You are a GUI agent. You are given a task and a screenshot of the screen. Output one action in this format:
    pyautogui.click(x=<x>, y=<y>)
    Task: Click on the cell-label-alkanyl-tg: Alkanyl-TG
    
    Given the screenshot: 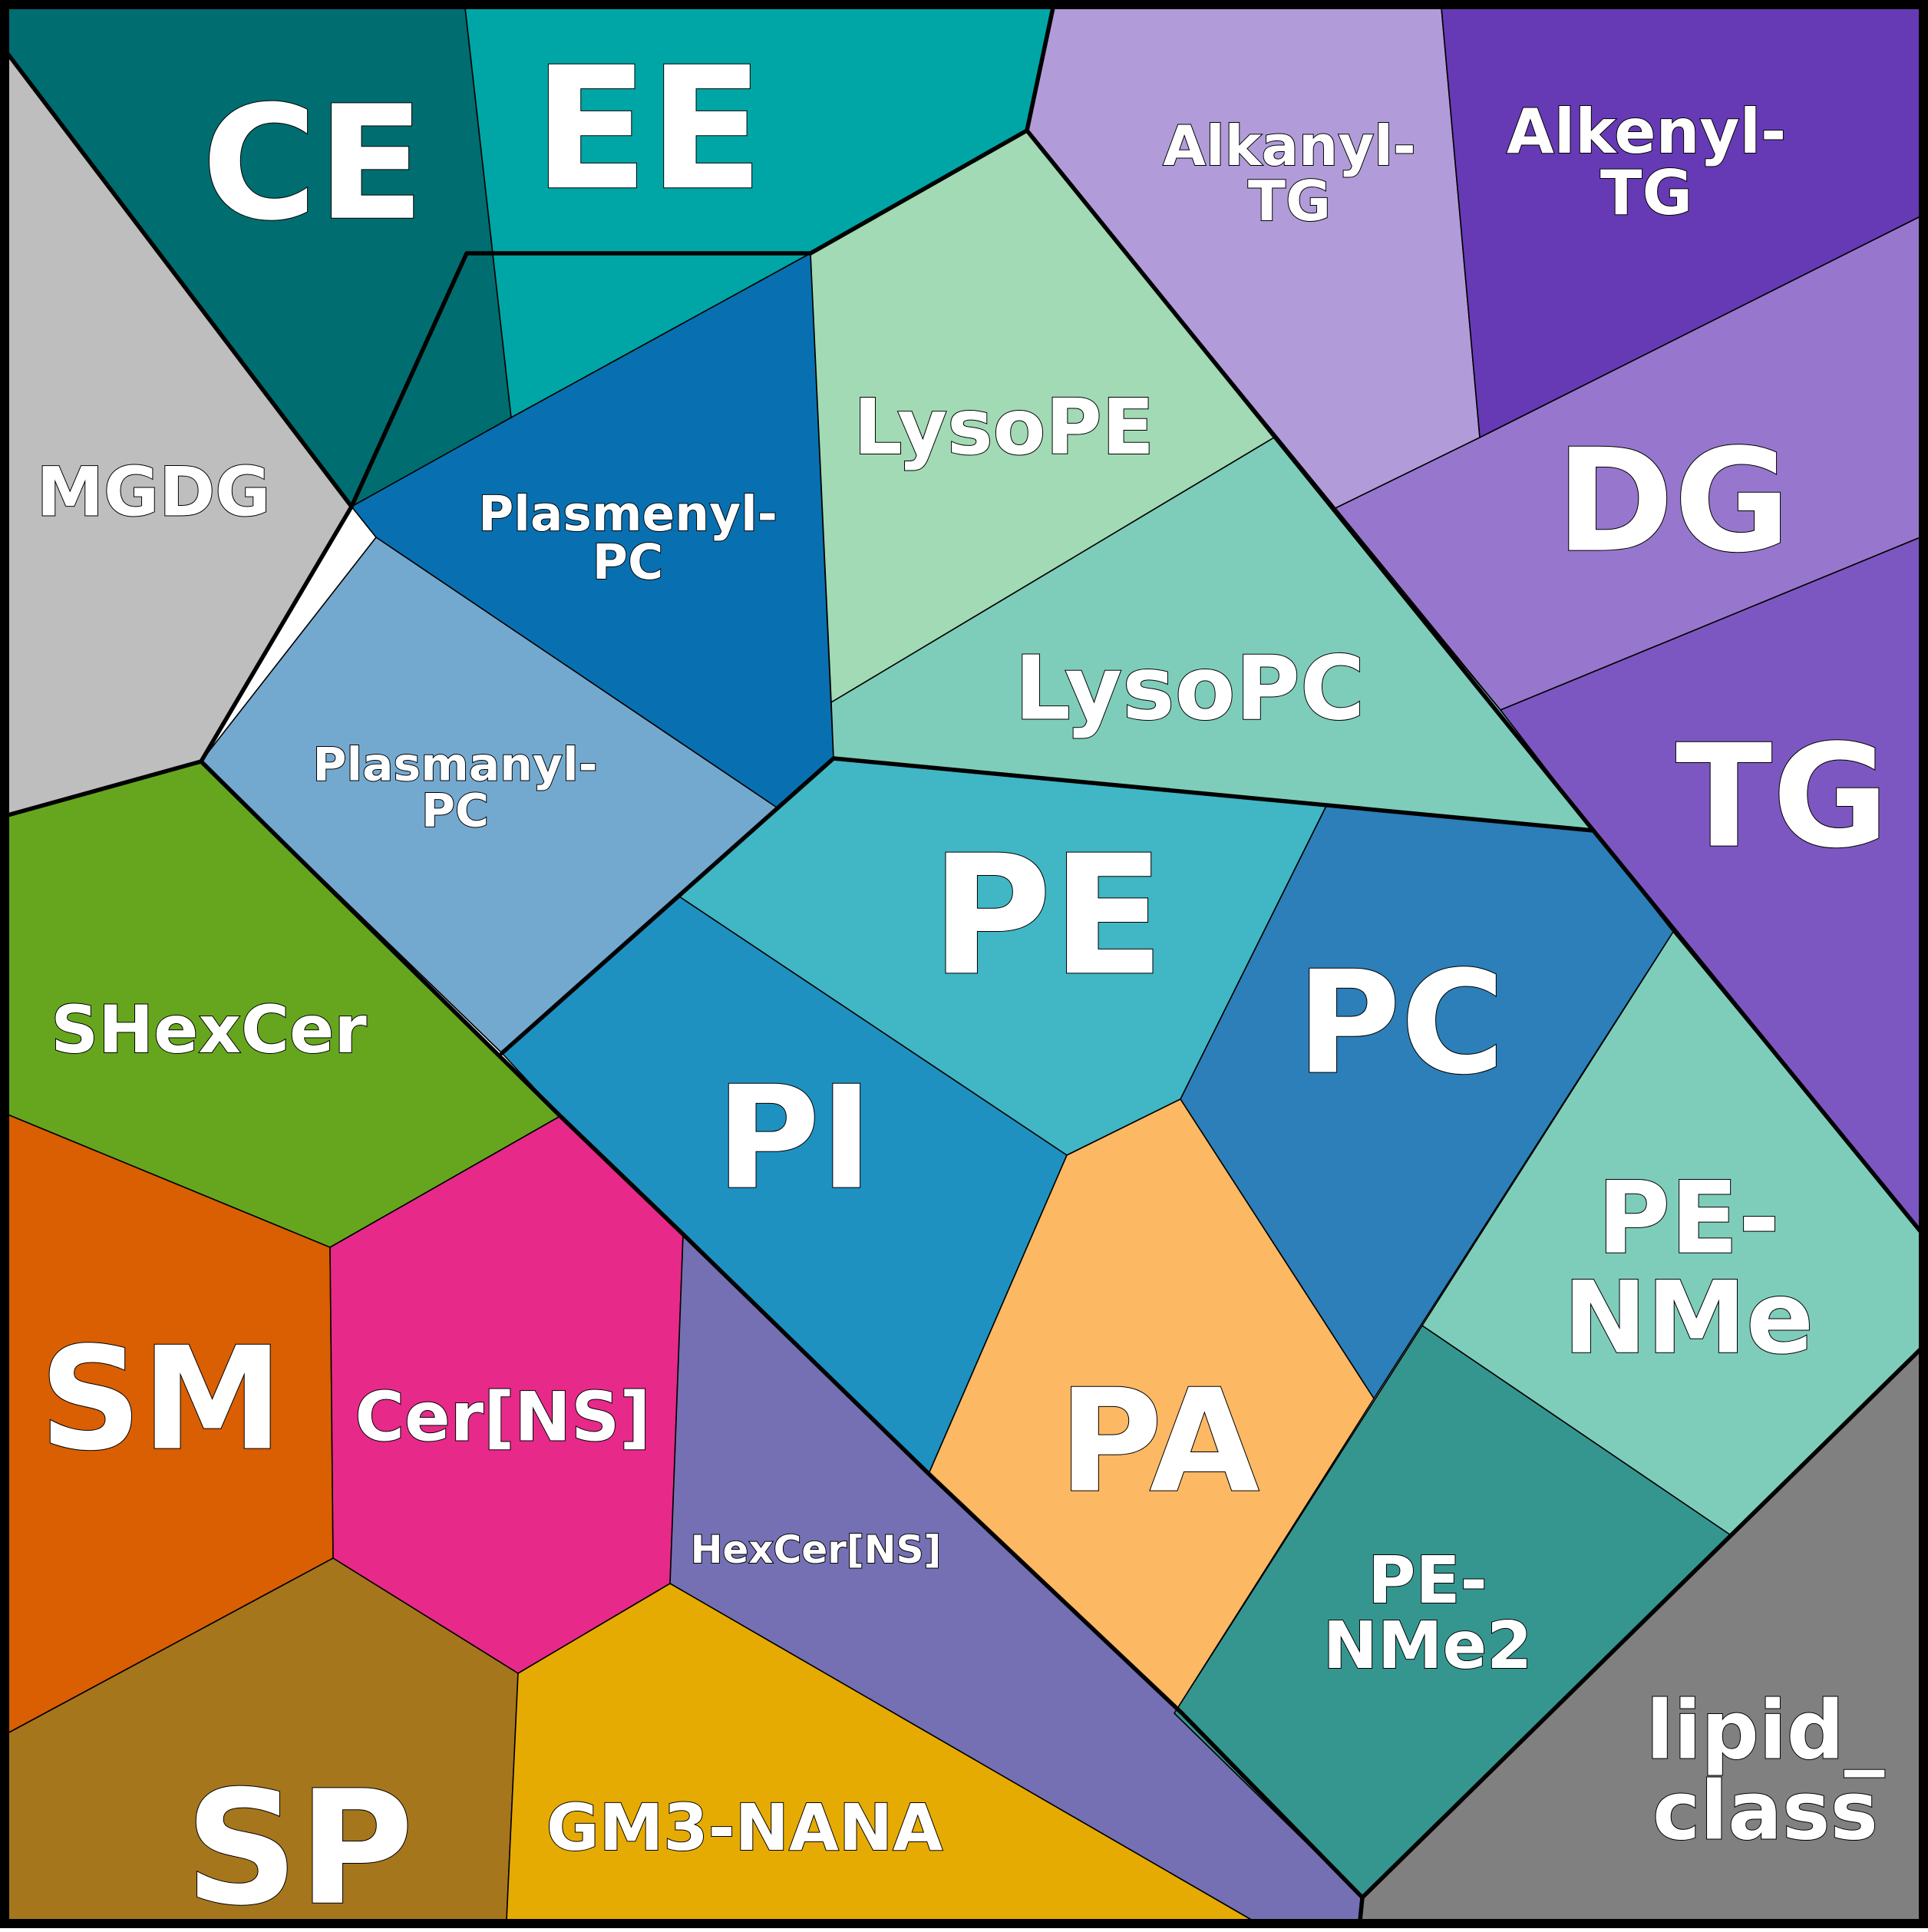 What is the action you would take?
    pyautogui.click(x=1289, y=173)
    